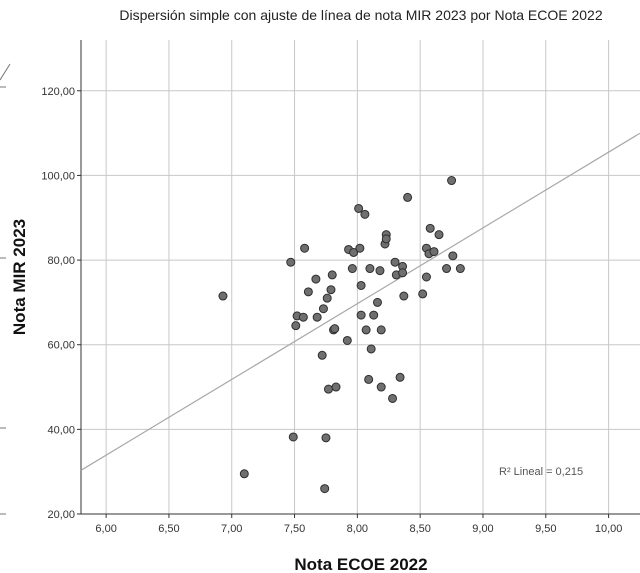 Image resolution: width=640 pixels, height=573 pixels. I want to click on x-tick-label: 7,50, so click(294, 529).